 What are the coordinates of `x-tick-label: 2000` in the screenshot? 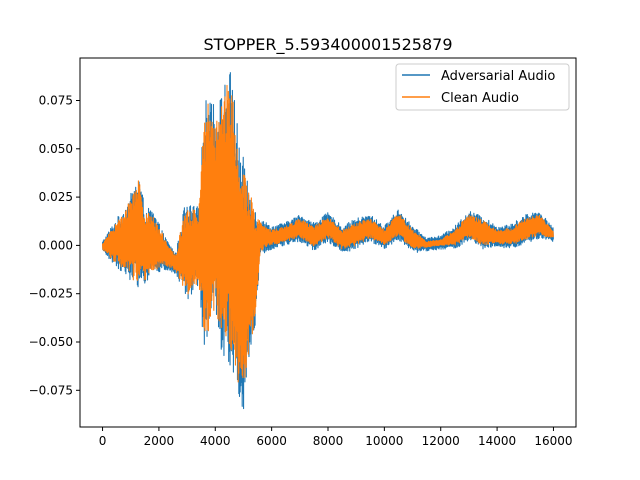 It's located at (159, 441).